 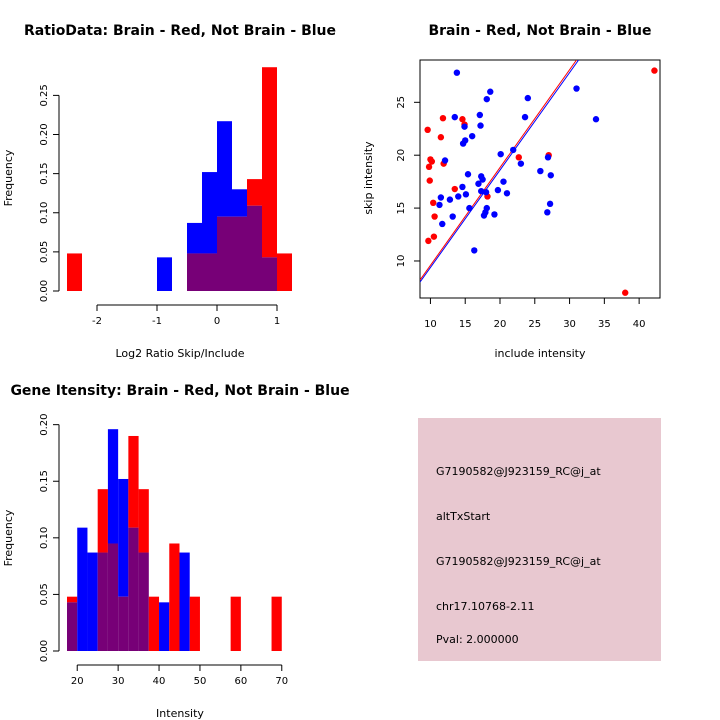 What do you see at coordinates (277, 321) in the screenshot?
I see `x-tick-label-3: 1` at bounding box center [277, 321].